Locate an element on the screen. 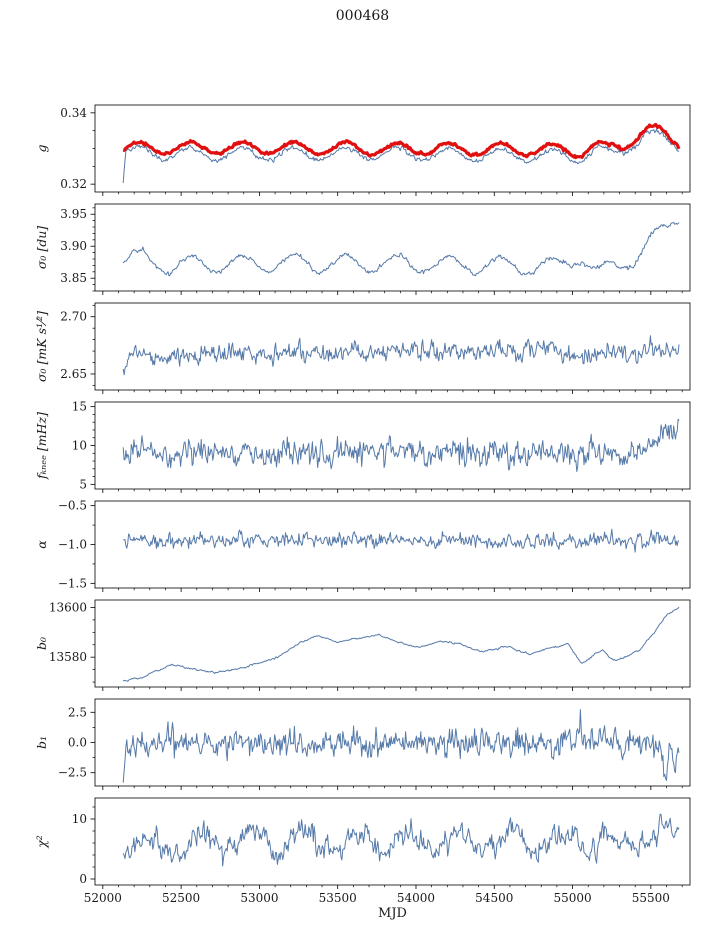 This screenshot has width=725, height=936. y-tick-label: 2.70 is located at coordinates (73, 317).